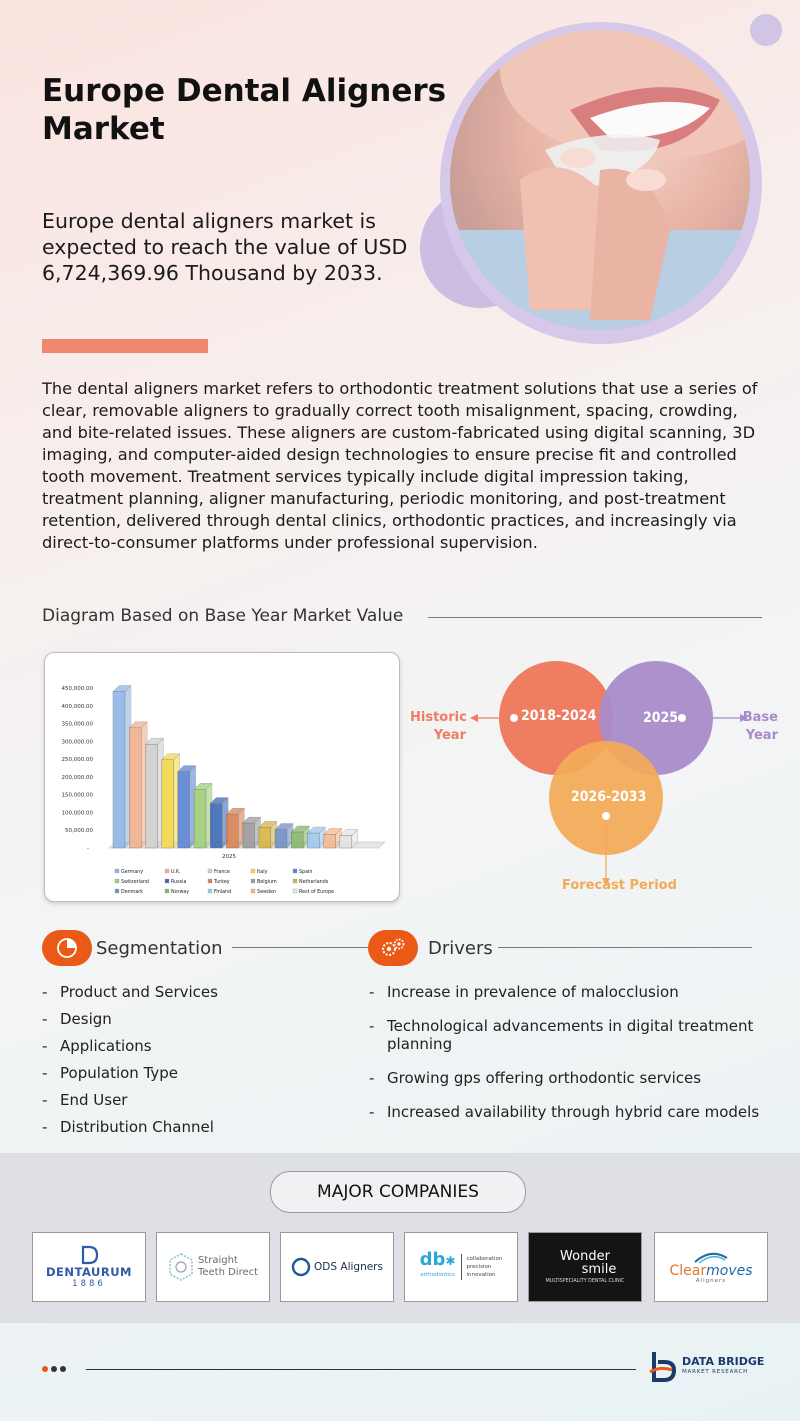 This screenshot has width=800, height=1421. I want to click on legend-label: U.K., so click(176, 872).